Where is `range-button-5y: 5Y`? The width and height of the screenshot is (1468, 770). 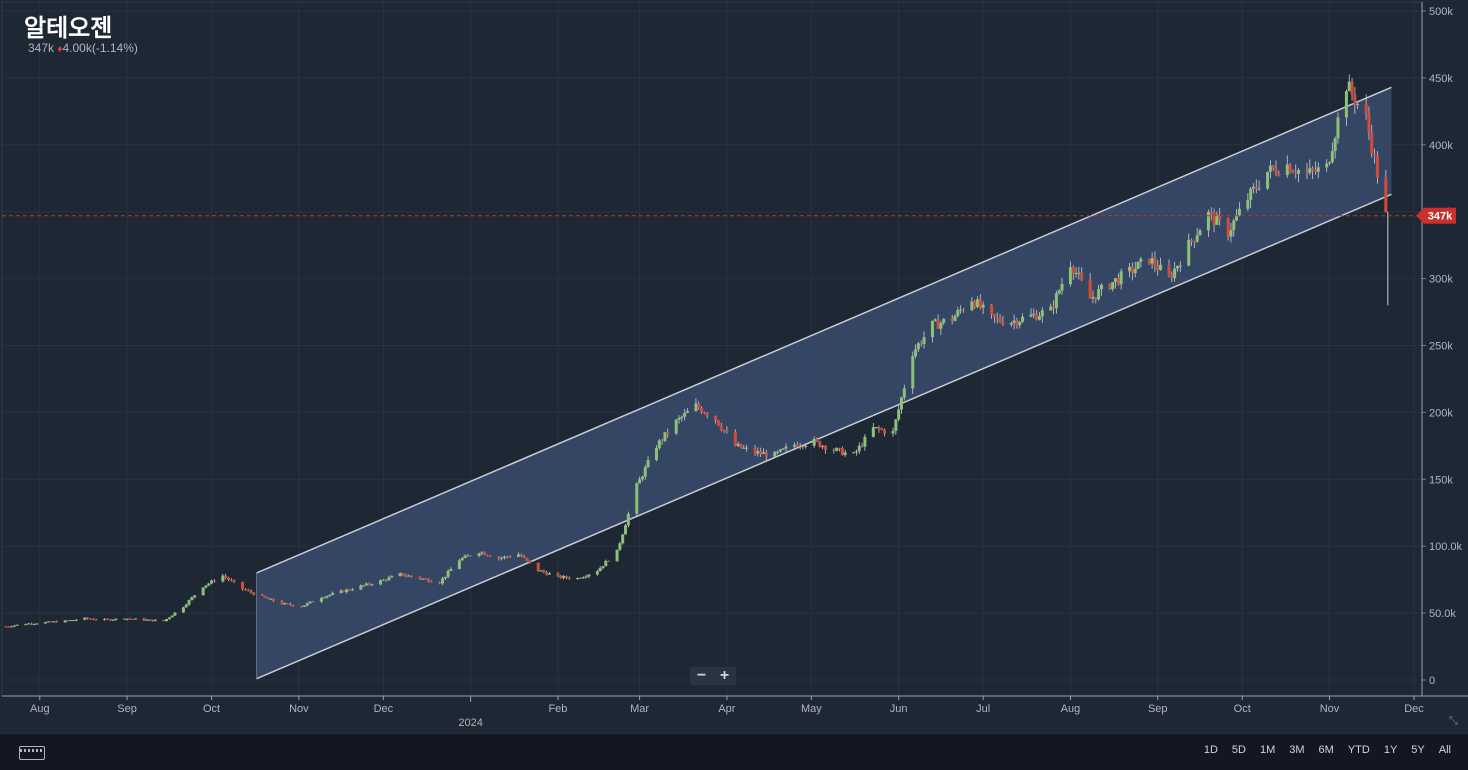
range-button-5y: 5Y is located at coordinates (1418, 750).